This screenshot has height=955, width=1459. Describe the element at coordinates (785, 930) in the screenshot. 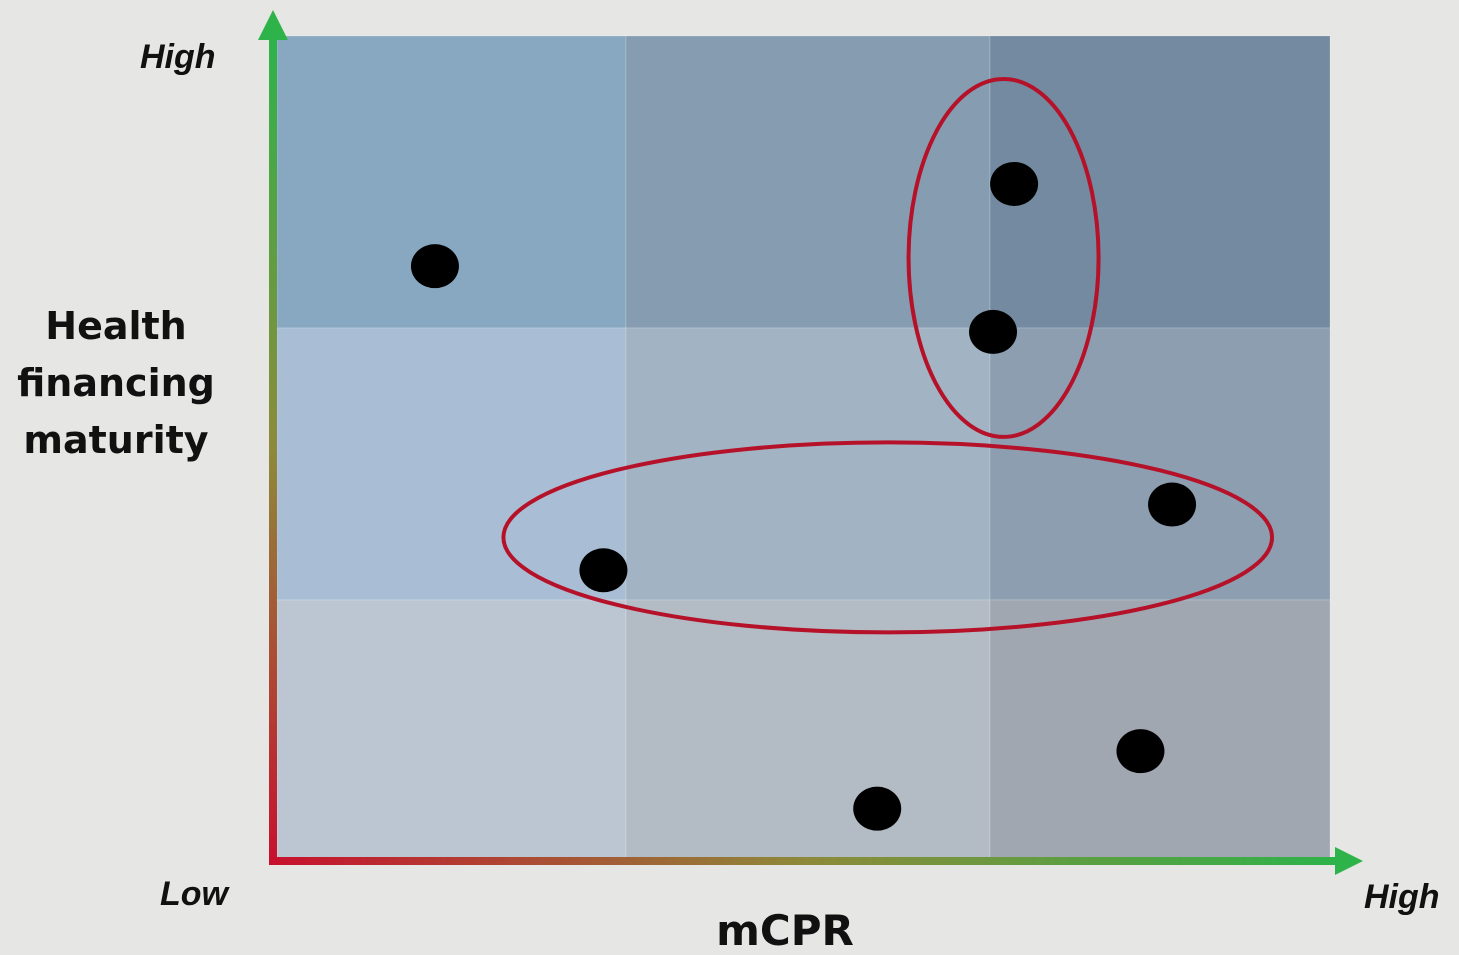

I see `x-axis-title: mCPR` at that location.